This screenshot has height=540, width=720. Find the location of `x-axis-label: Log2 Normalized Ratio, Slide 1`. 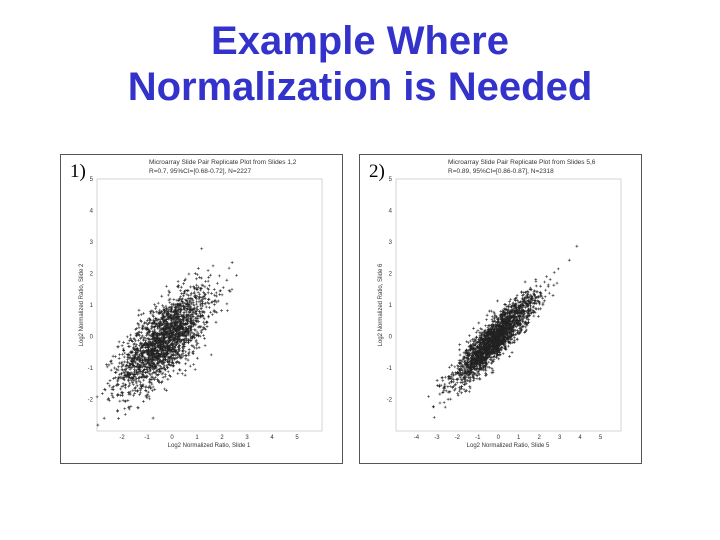

x-axis-label: Log2 Normalized Ratio, Slide 1 is located at coordinates (209, 446).